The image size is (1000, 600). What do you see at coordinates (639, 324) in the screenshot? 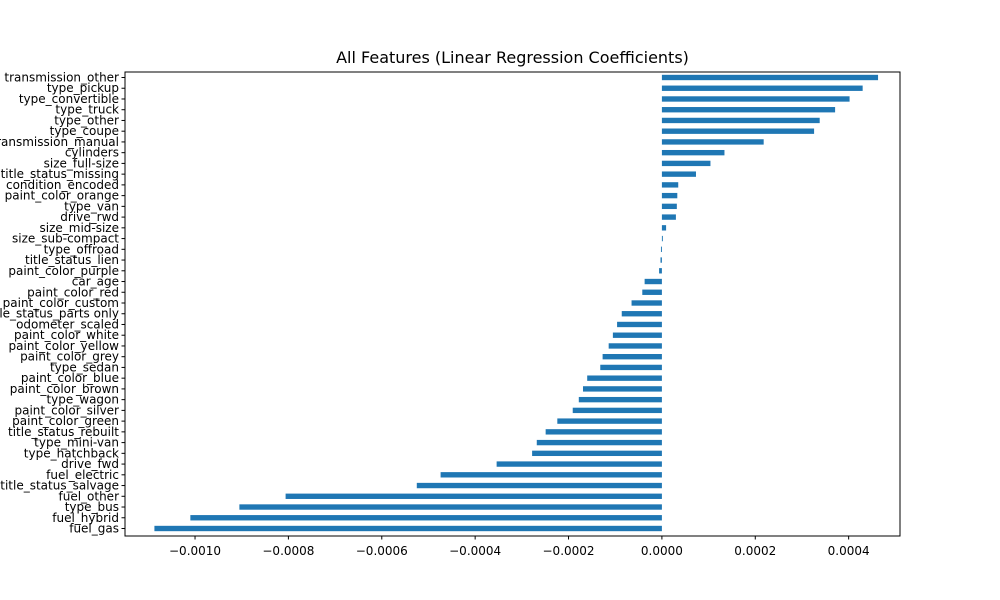
I see `bar-odometer-scaled` at bounding box center [639, 324].